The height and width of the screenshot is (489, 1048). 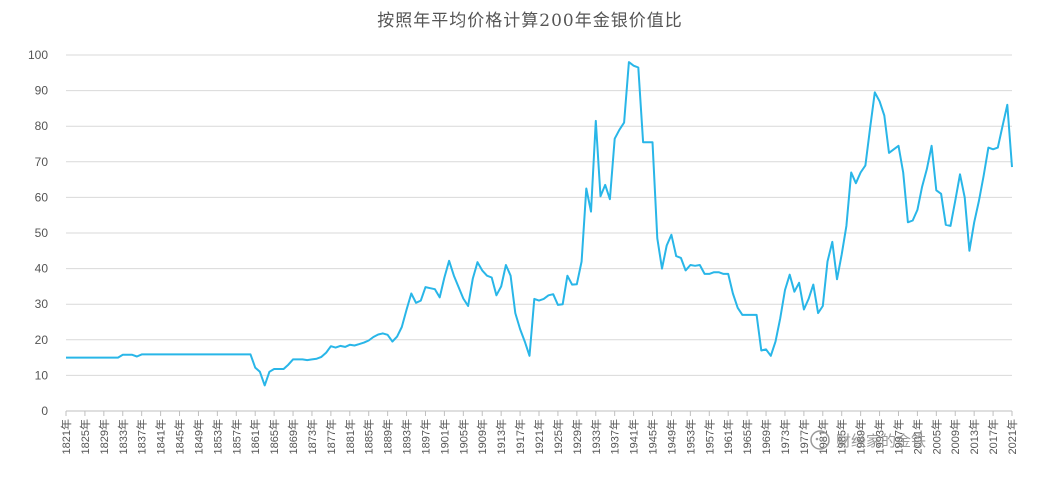 What do you see at coordinates (44, 411) in the screenshot?
I see `y-tick-label: 0` at bounding box center [44, 411].